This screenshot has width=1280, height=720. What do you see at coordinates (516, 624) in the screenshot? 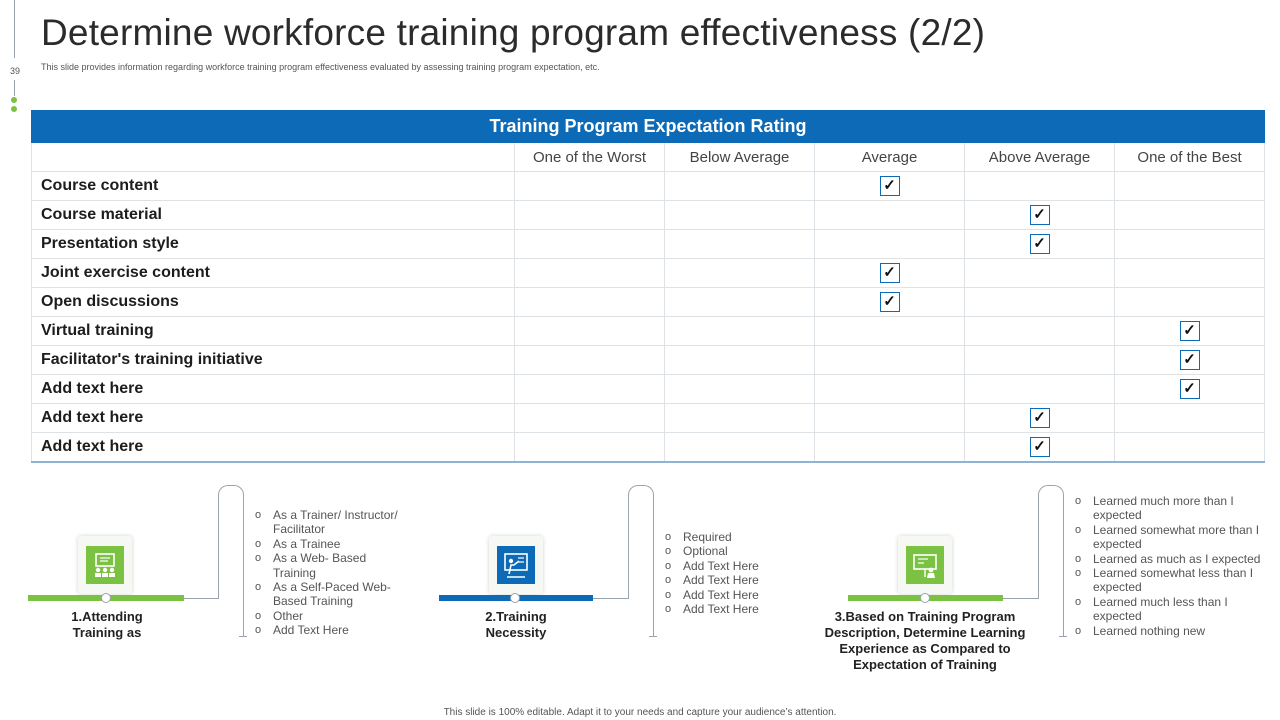
I see `step-2-label: 2.Training Necessity` at bounding box center [516, 624].